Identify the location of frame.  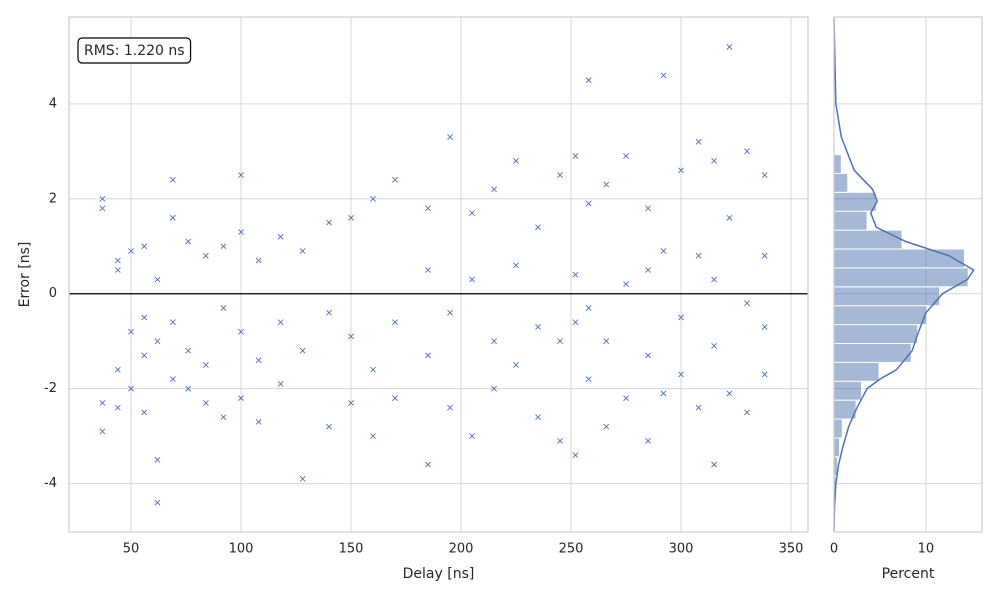
(908, 274).